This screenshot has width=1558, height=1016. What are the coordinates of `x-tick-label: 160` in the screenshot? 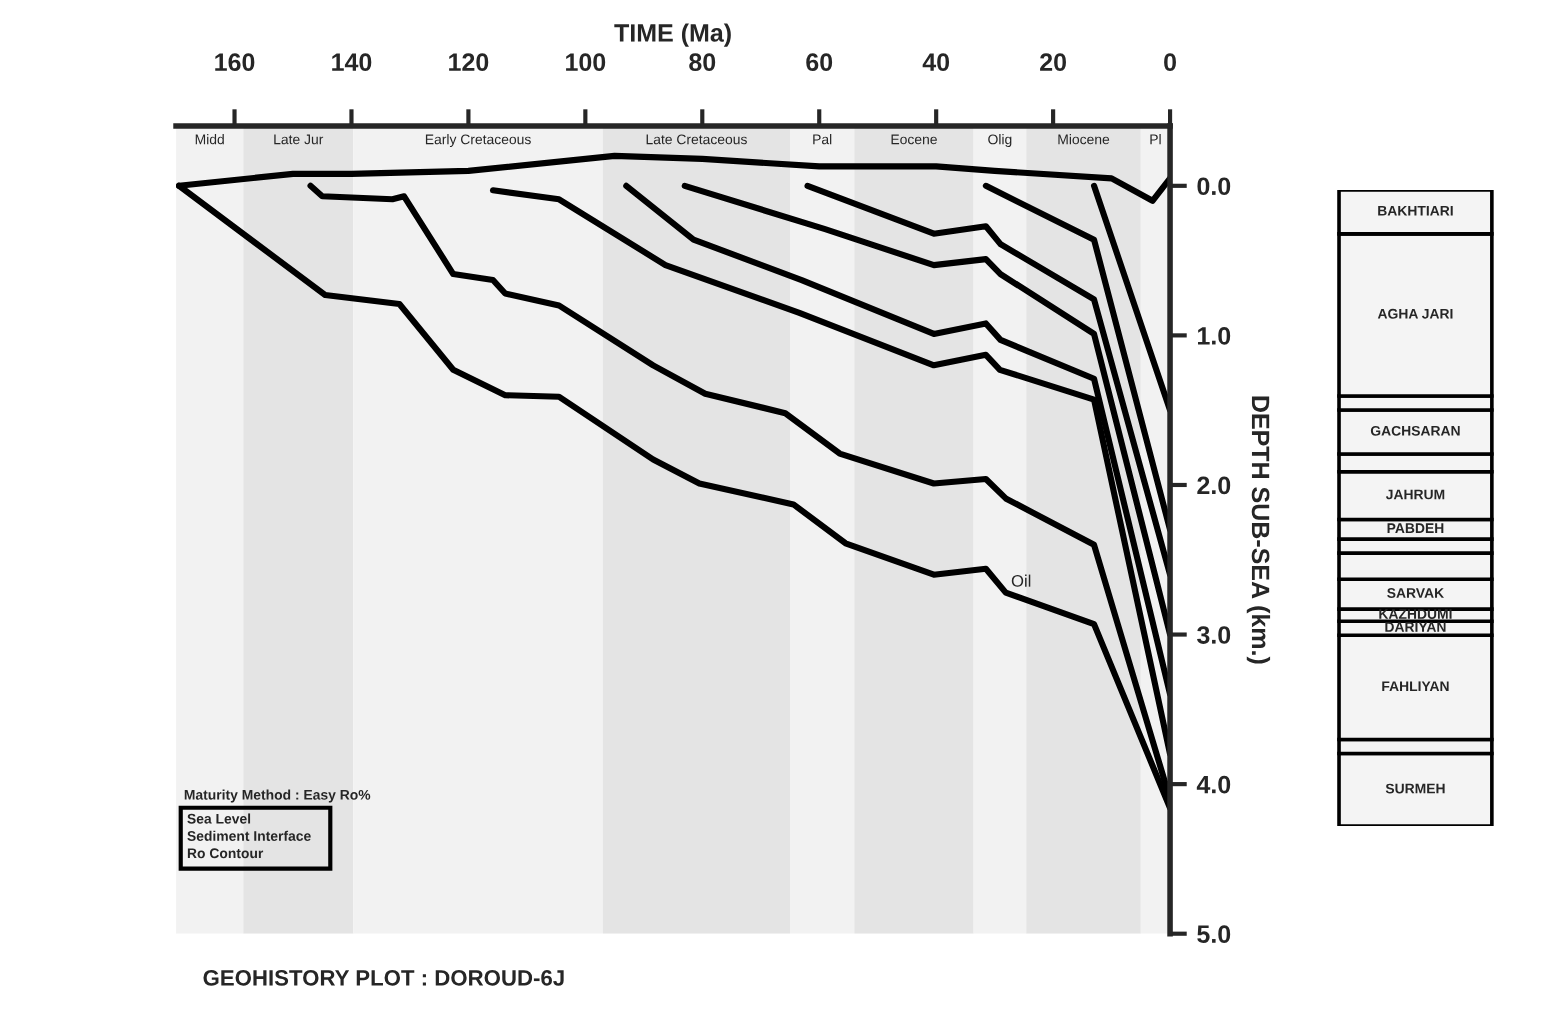 It's located at (235, 62).